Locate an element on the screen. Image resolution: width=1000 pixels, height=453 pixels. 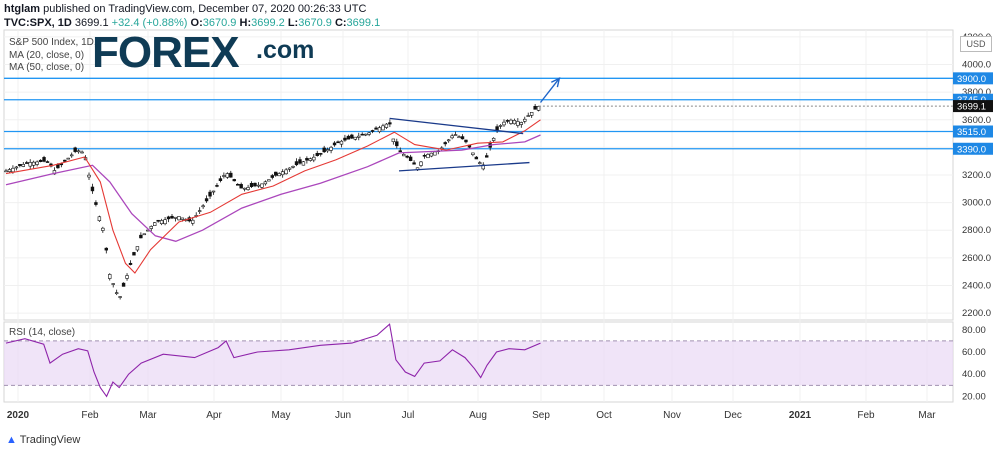
level-label: 3390.0 is located at coordinates (971, 149).